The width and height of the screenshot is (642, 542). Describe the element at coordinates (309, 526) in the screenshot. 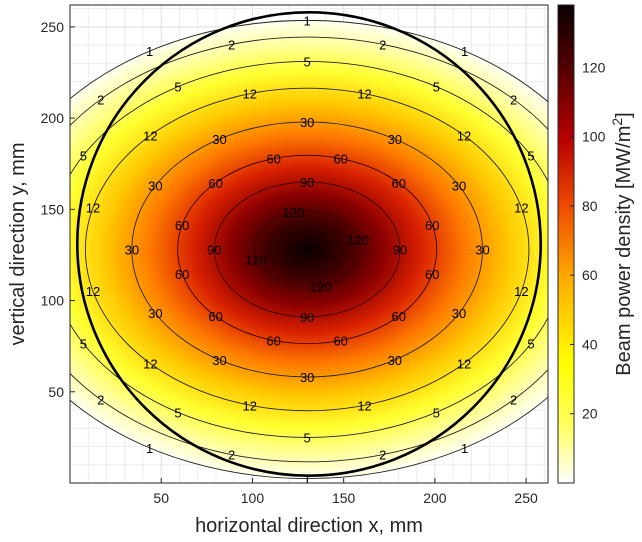

I see `x-axis-label: horizontal direction x, mm` at that location.